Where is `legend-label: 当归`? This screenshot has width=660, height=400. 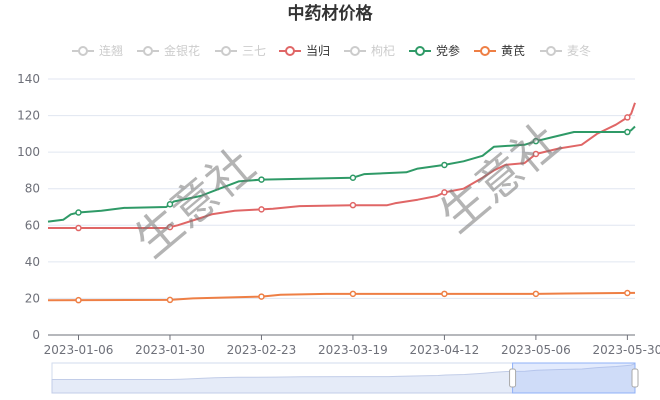 legend-label: 当归 is located at coordinates (318, 51).